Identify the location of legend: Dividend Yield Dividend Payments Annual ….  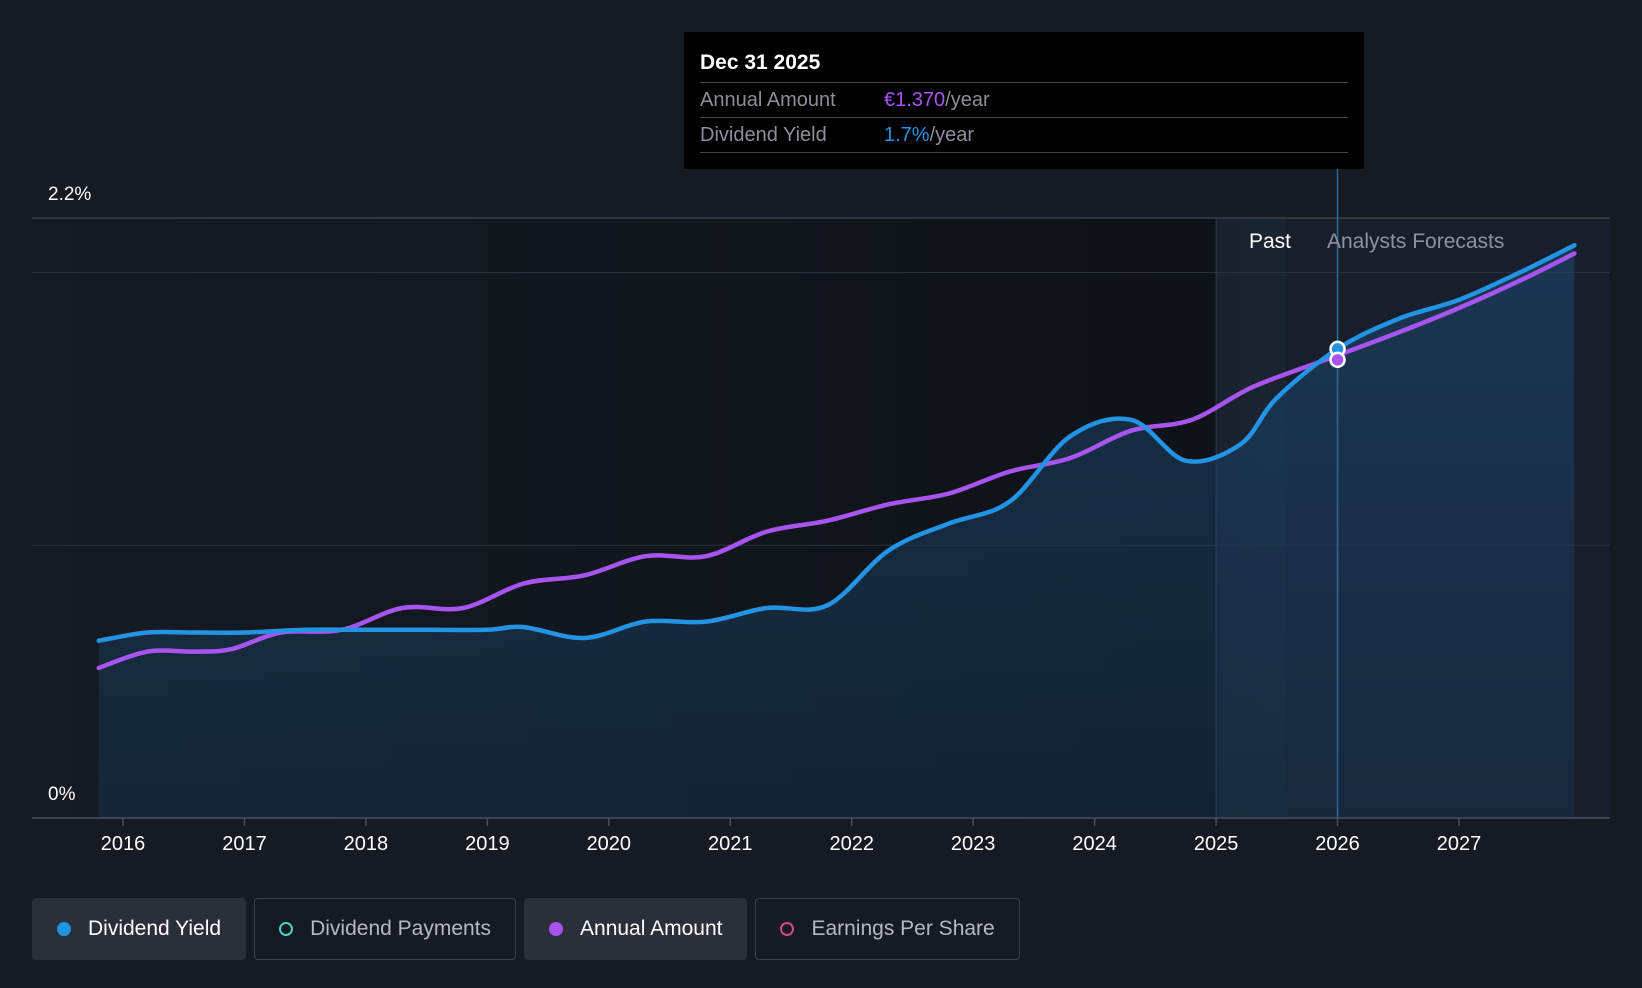
(526, 929).